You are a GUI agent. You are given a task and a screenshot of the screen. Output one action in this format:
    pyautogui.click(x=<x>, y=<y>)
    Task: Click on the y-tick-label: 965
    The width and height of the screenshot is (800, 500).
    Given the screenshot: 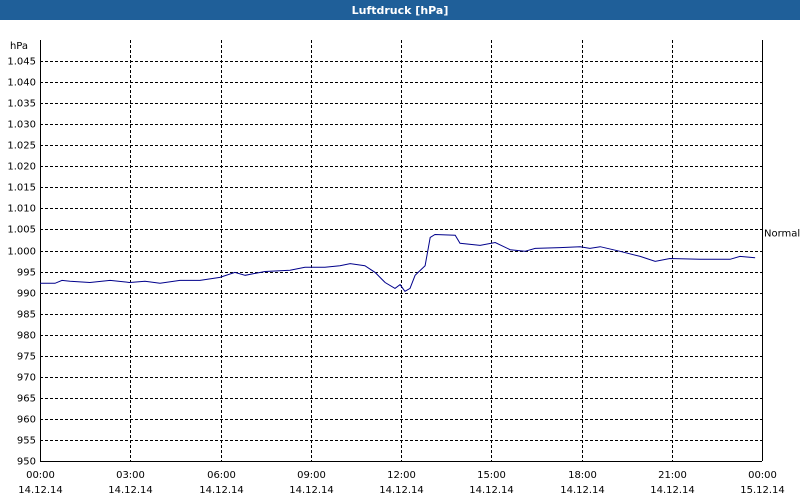 What is the action you would take?
    pyautogui.click(x=26, y=399)
    